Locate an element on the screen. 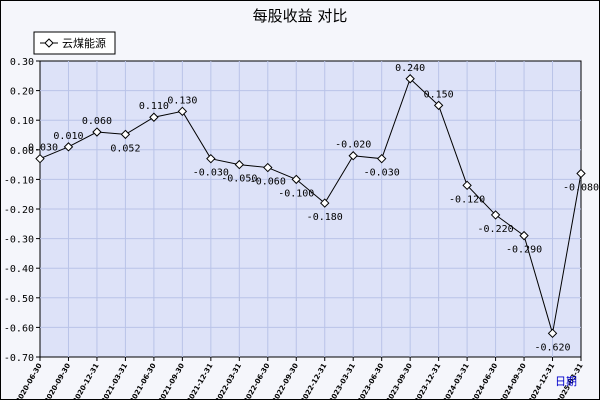 The image size is (600, 400). data-label: 0.150 is located at coordinates (439, 94).